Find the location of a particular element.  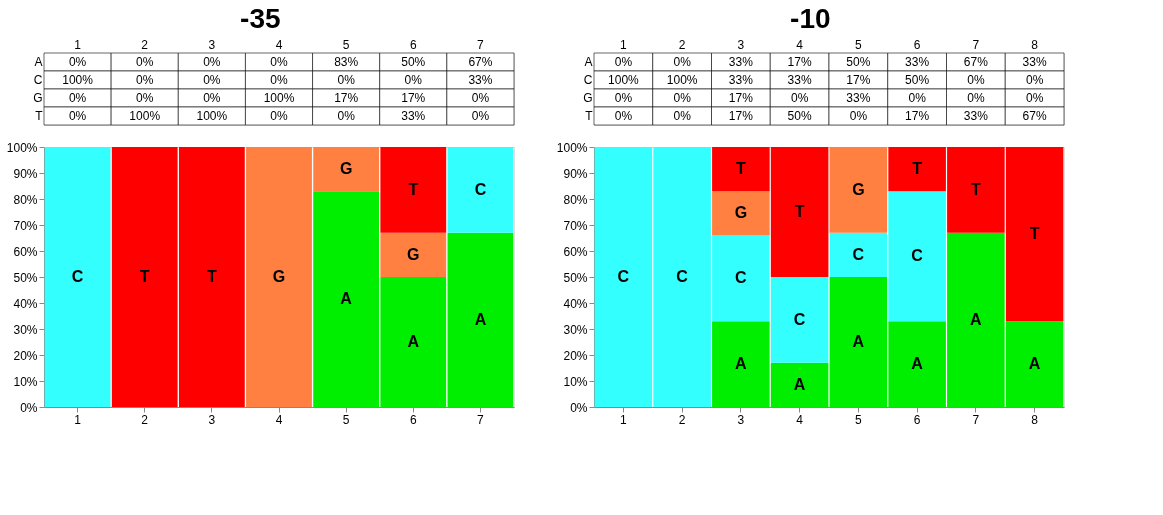

y-tick-label: 80% is located at coordinates (575, 199).